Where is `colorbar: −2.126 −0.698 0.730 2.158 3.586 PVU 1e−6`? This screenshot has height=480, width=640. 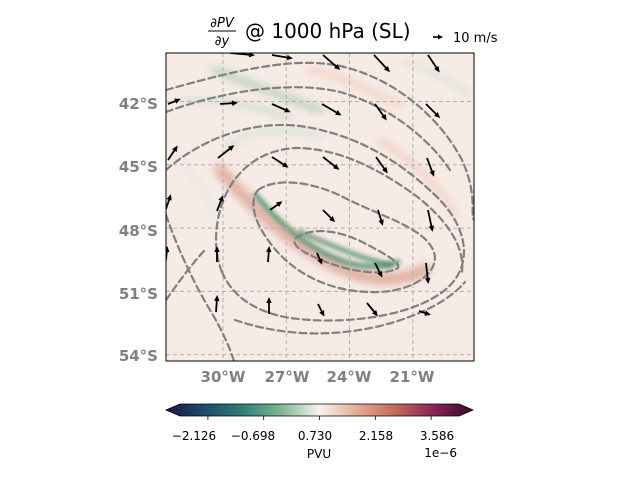 colorbar: −2.126 −0.698 0.730 2.158 3.586 PVU 1e−6 is located at coordinates (319, 432).